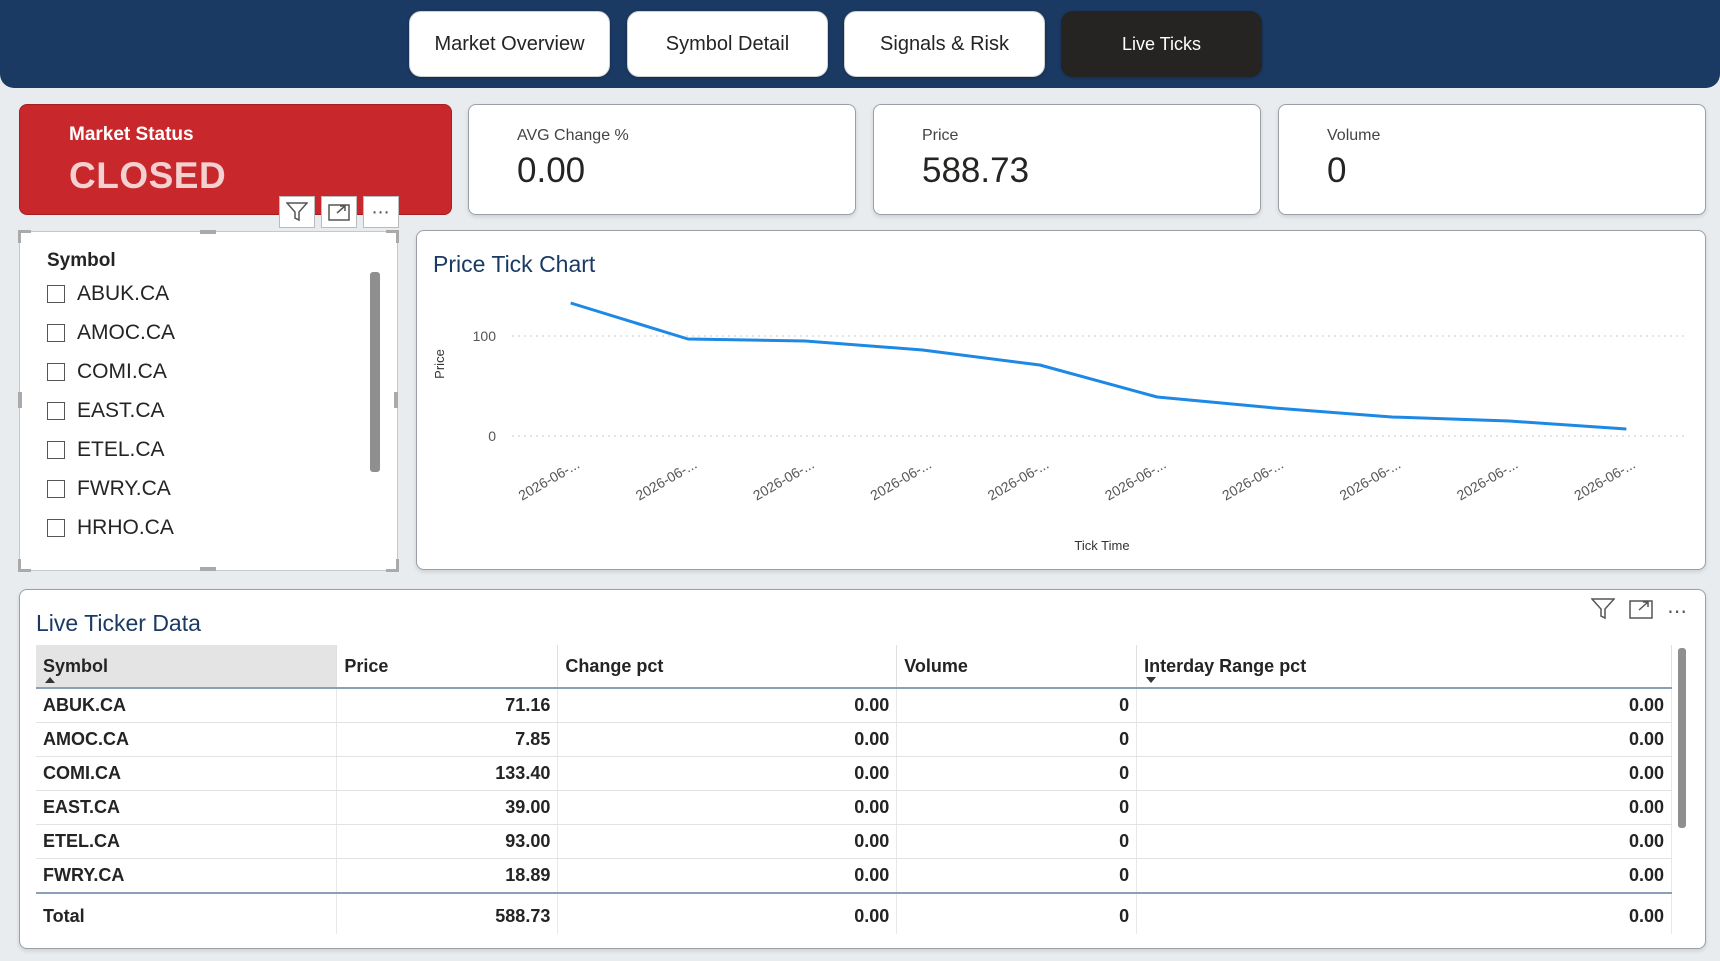 This screenshot has height=961, width=1720. I want to click on y-tick-labels: 0 100, so click(485, 386).